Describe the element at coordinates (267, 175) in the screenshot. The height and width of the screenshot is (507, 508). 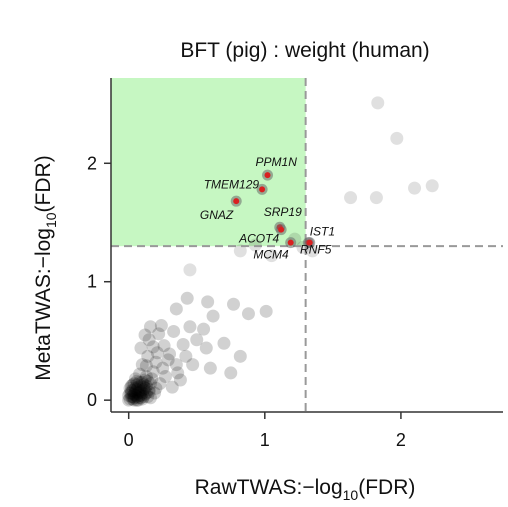
I see `highlight-point-ppm1n` at that location.